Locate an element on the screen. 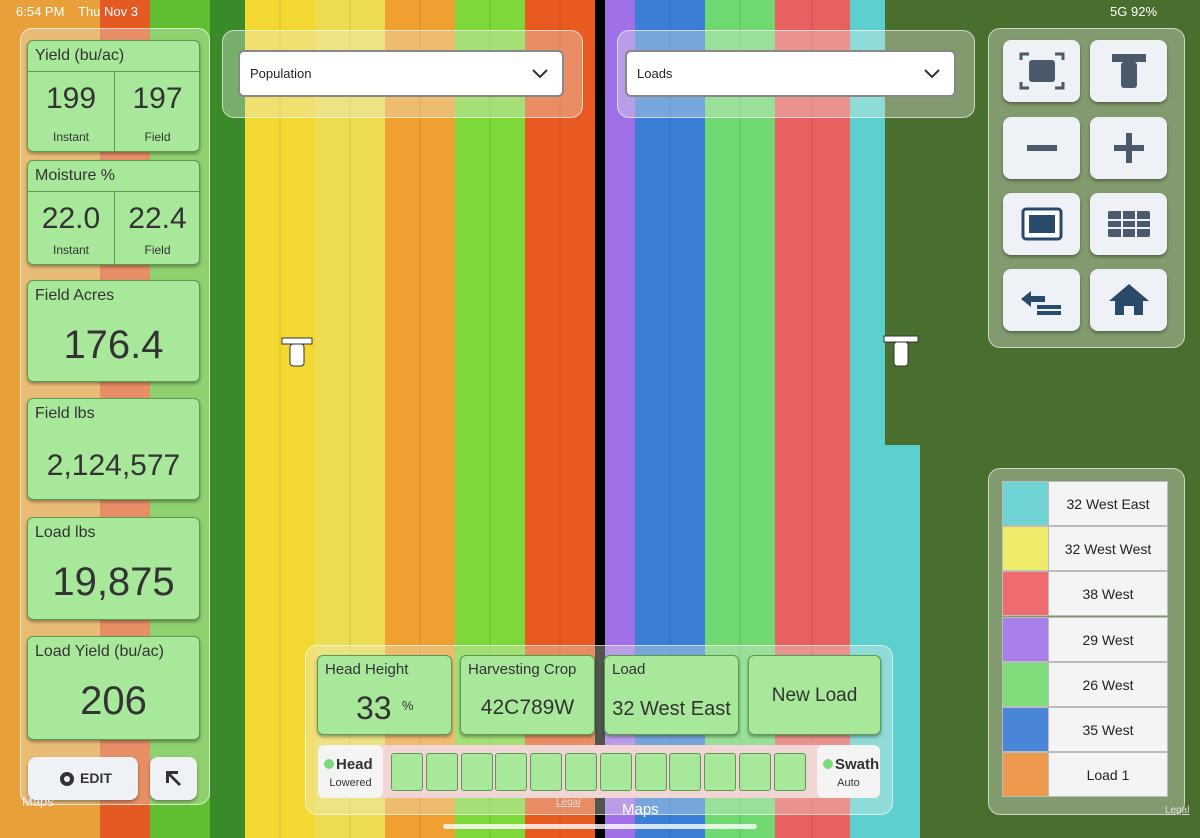  stat-value: 197 is located at coordinates (157, 98).